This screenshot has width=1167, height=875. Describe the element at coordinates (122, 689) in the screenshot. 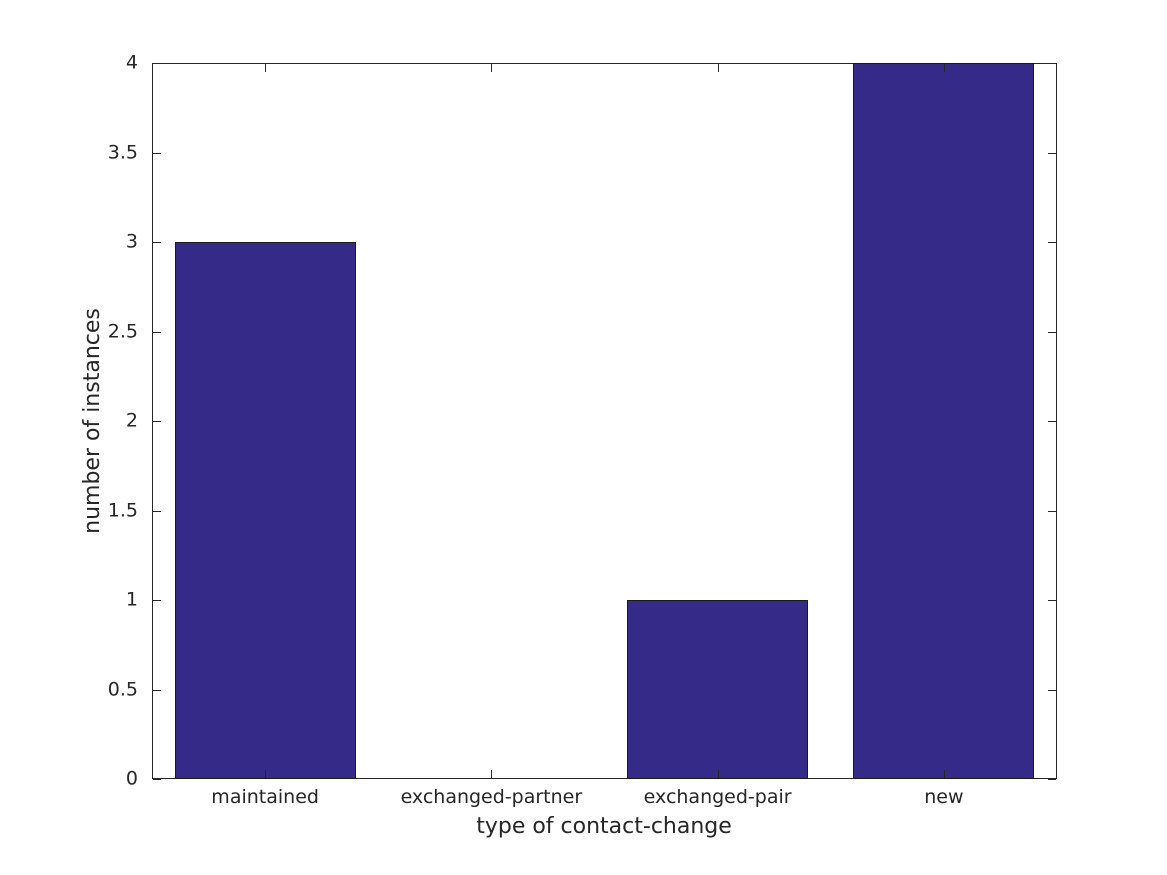

I see `y-tick-label: 0.5` at that location.